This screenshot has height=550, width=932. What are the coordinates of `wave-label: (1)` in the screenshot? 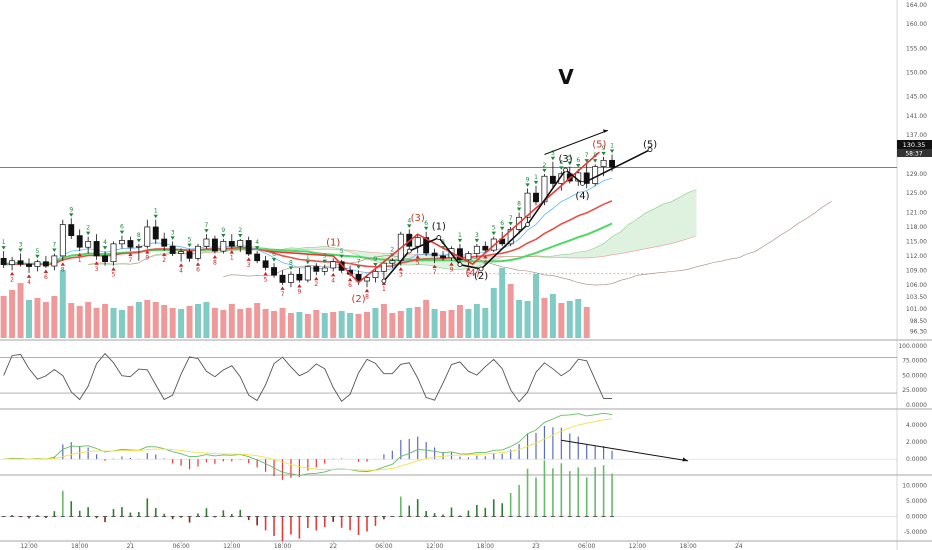 It's located at (333, 242).